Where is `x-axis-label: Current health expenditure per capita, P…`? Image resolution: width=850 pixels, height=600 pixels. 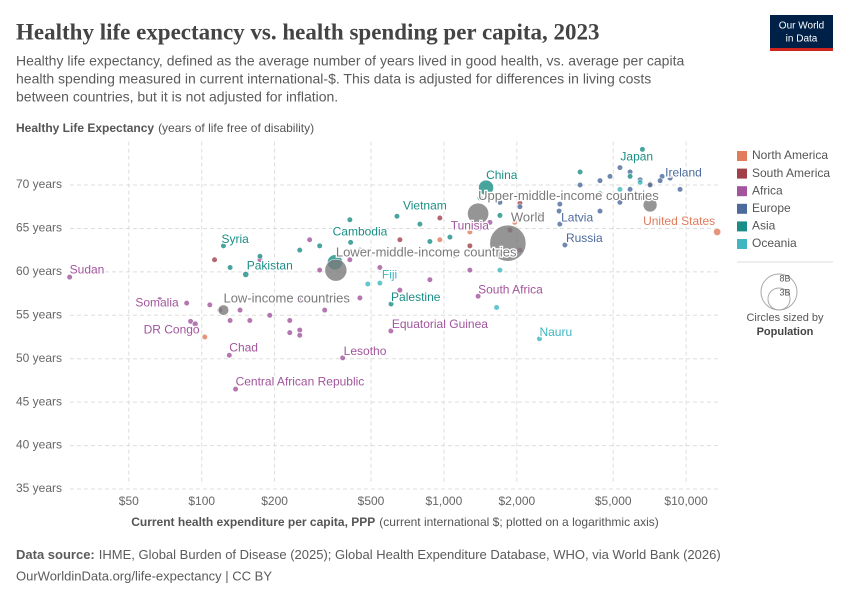 x-axis-label: Current health expenditure per capita, P… is located at coordinates (395, 522).